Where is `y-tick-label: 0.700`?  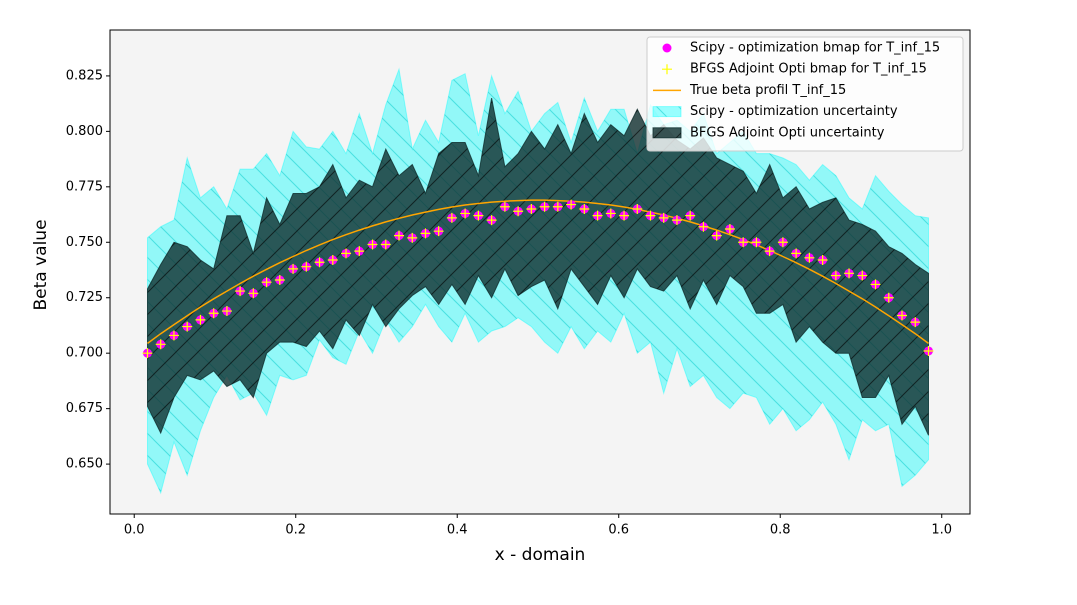
y-tick-label: 0.700 is located at coordinates (84, 353).